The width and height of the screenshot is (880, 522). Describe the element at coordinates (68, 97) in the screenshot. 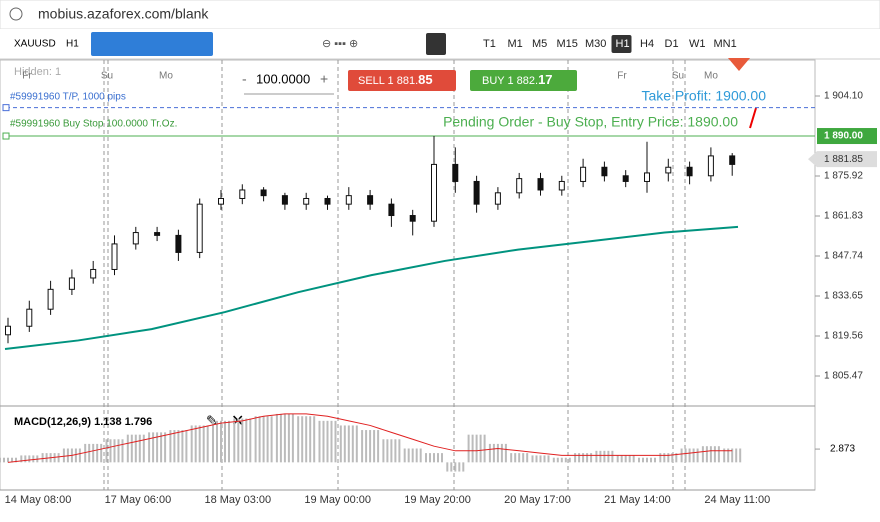

I see `tp-order: #59991960 T/P, 1000 pips` at that location.